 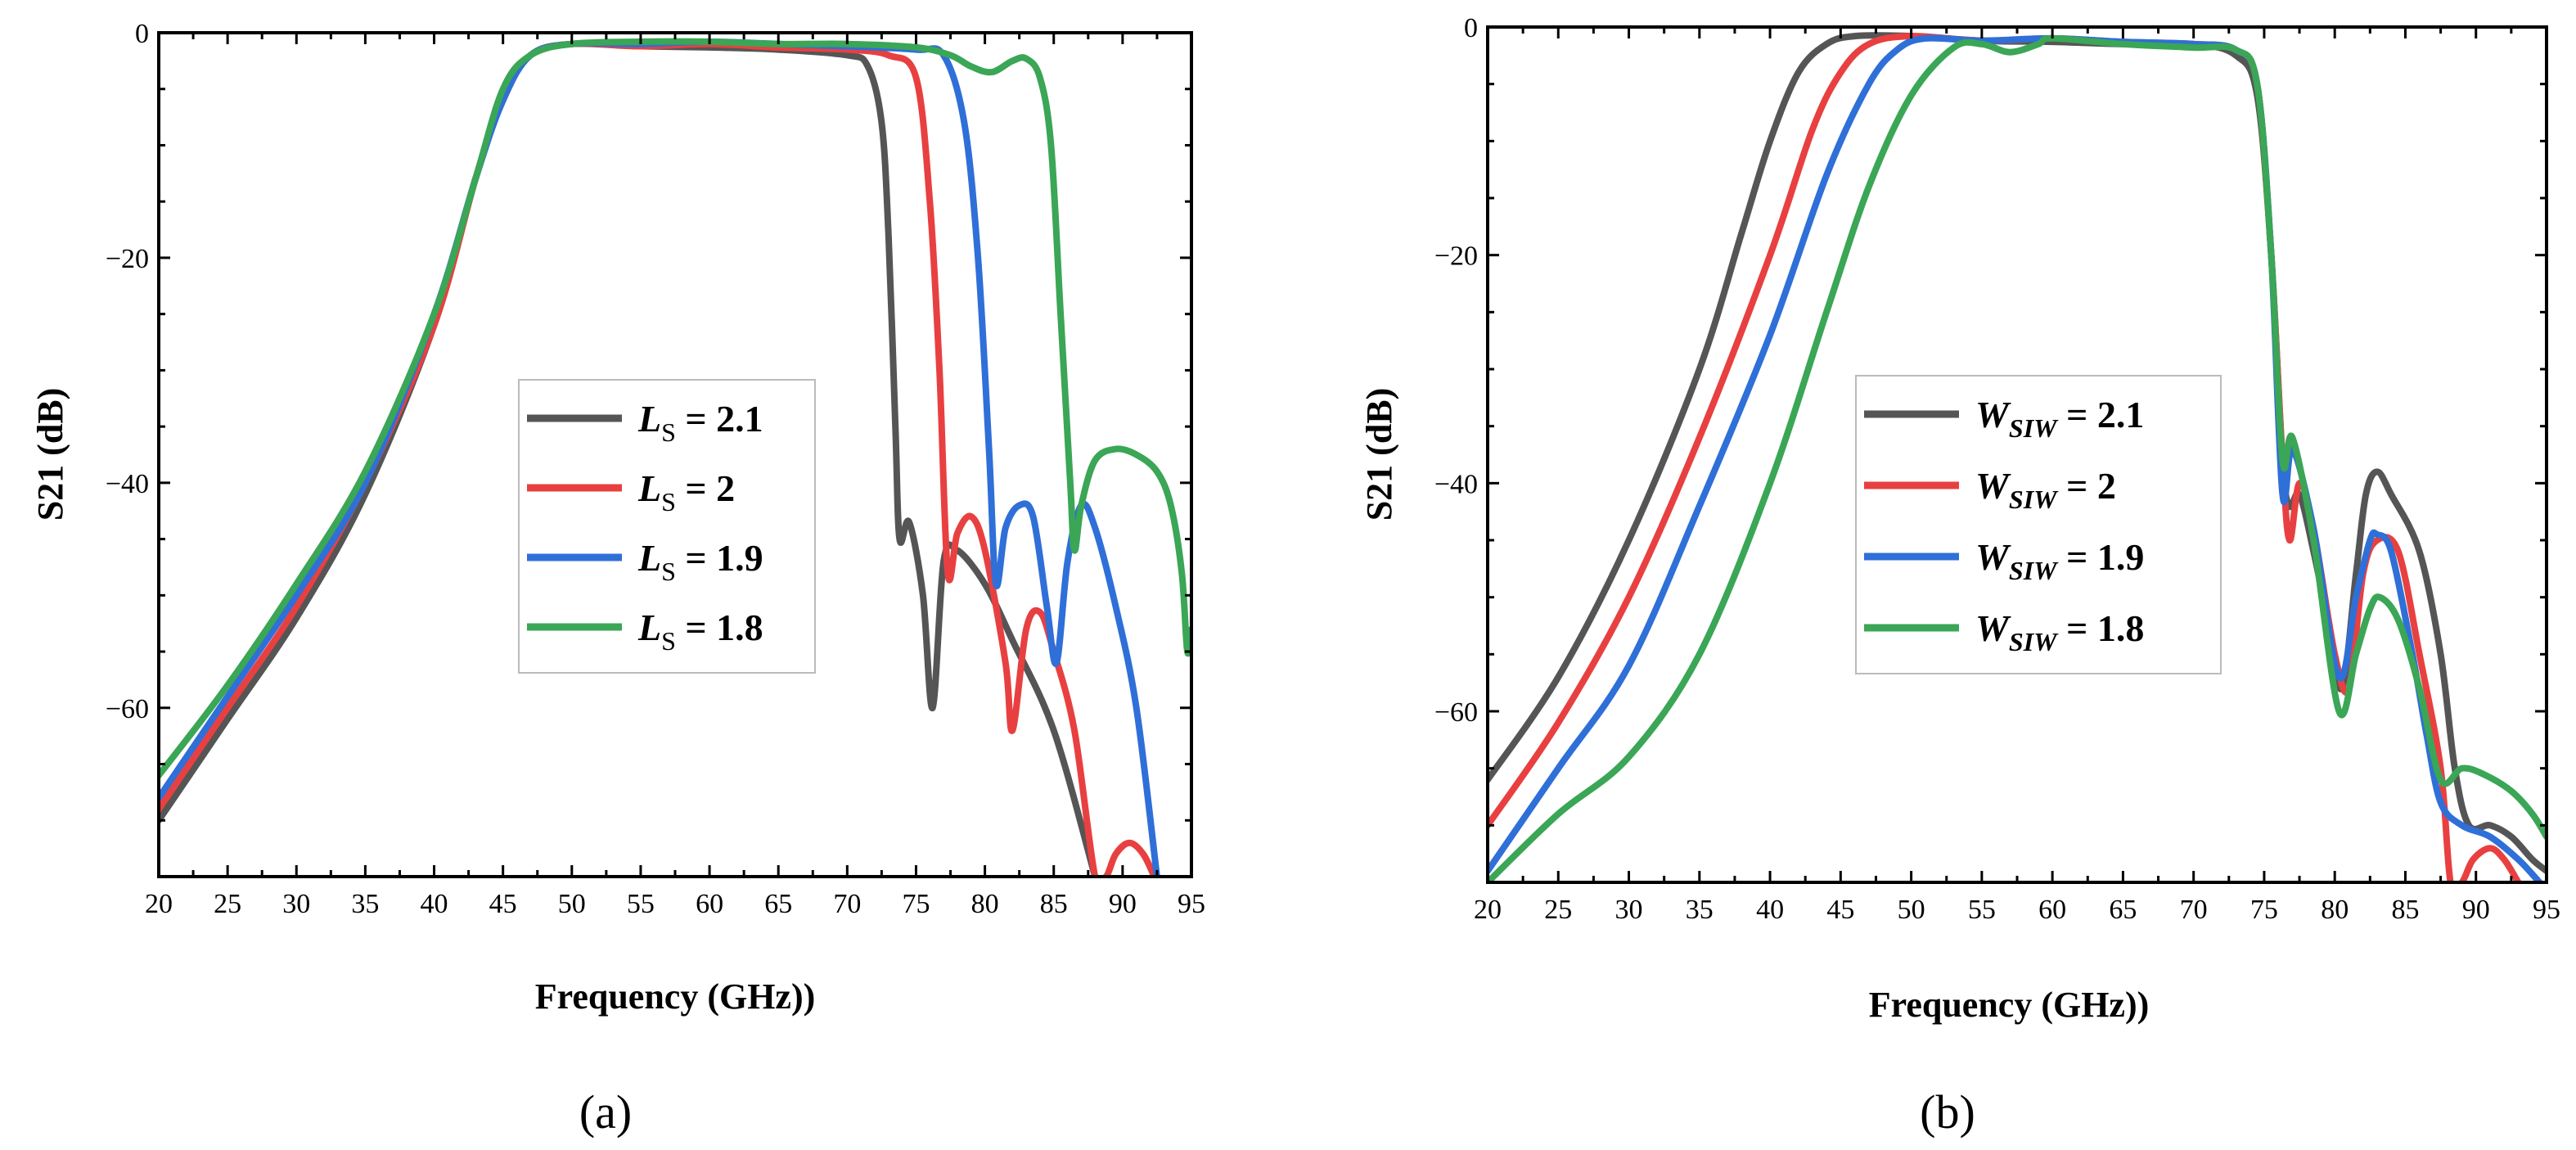 What do you see at coordinates (916, 904) in the screenshot?
I see `x-tick-label-a-75: 75` at bounding box center [916, 904].